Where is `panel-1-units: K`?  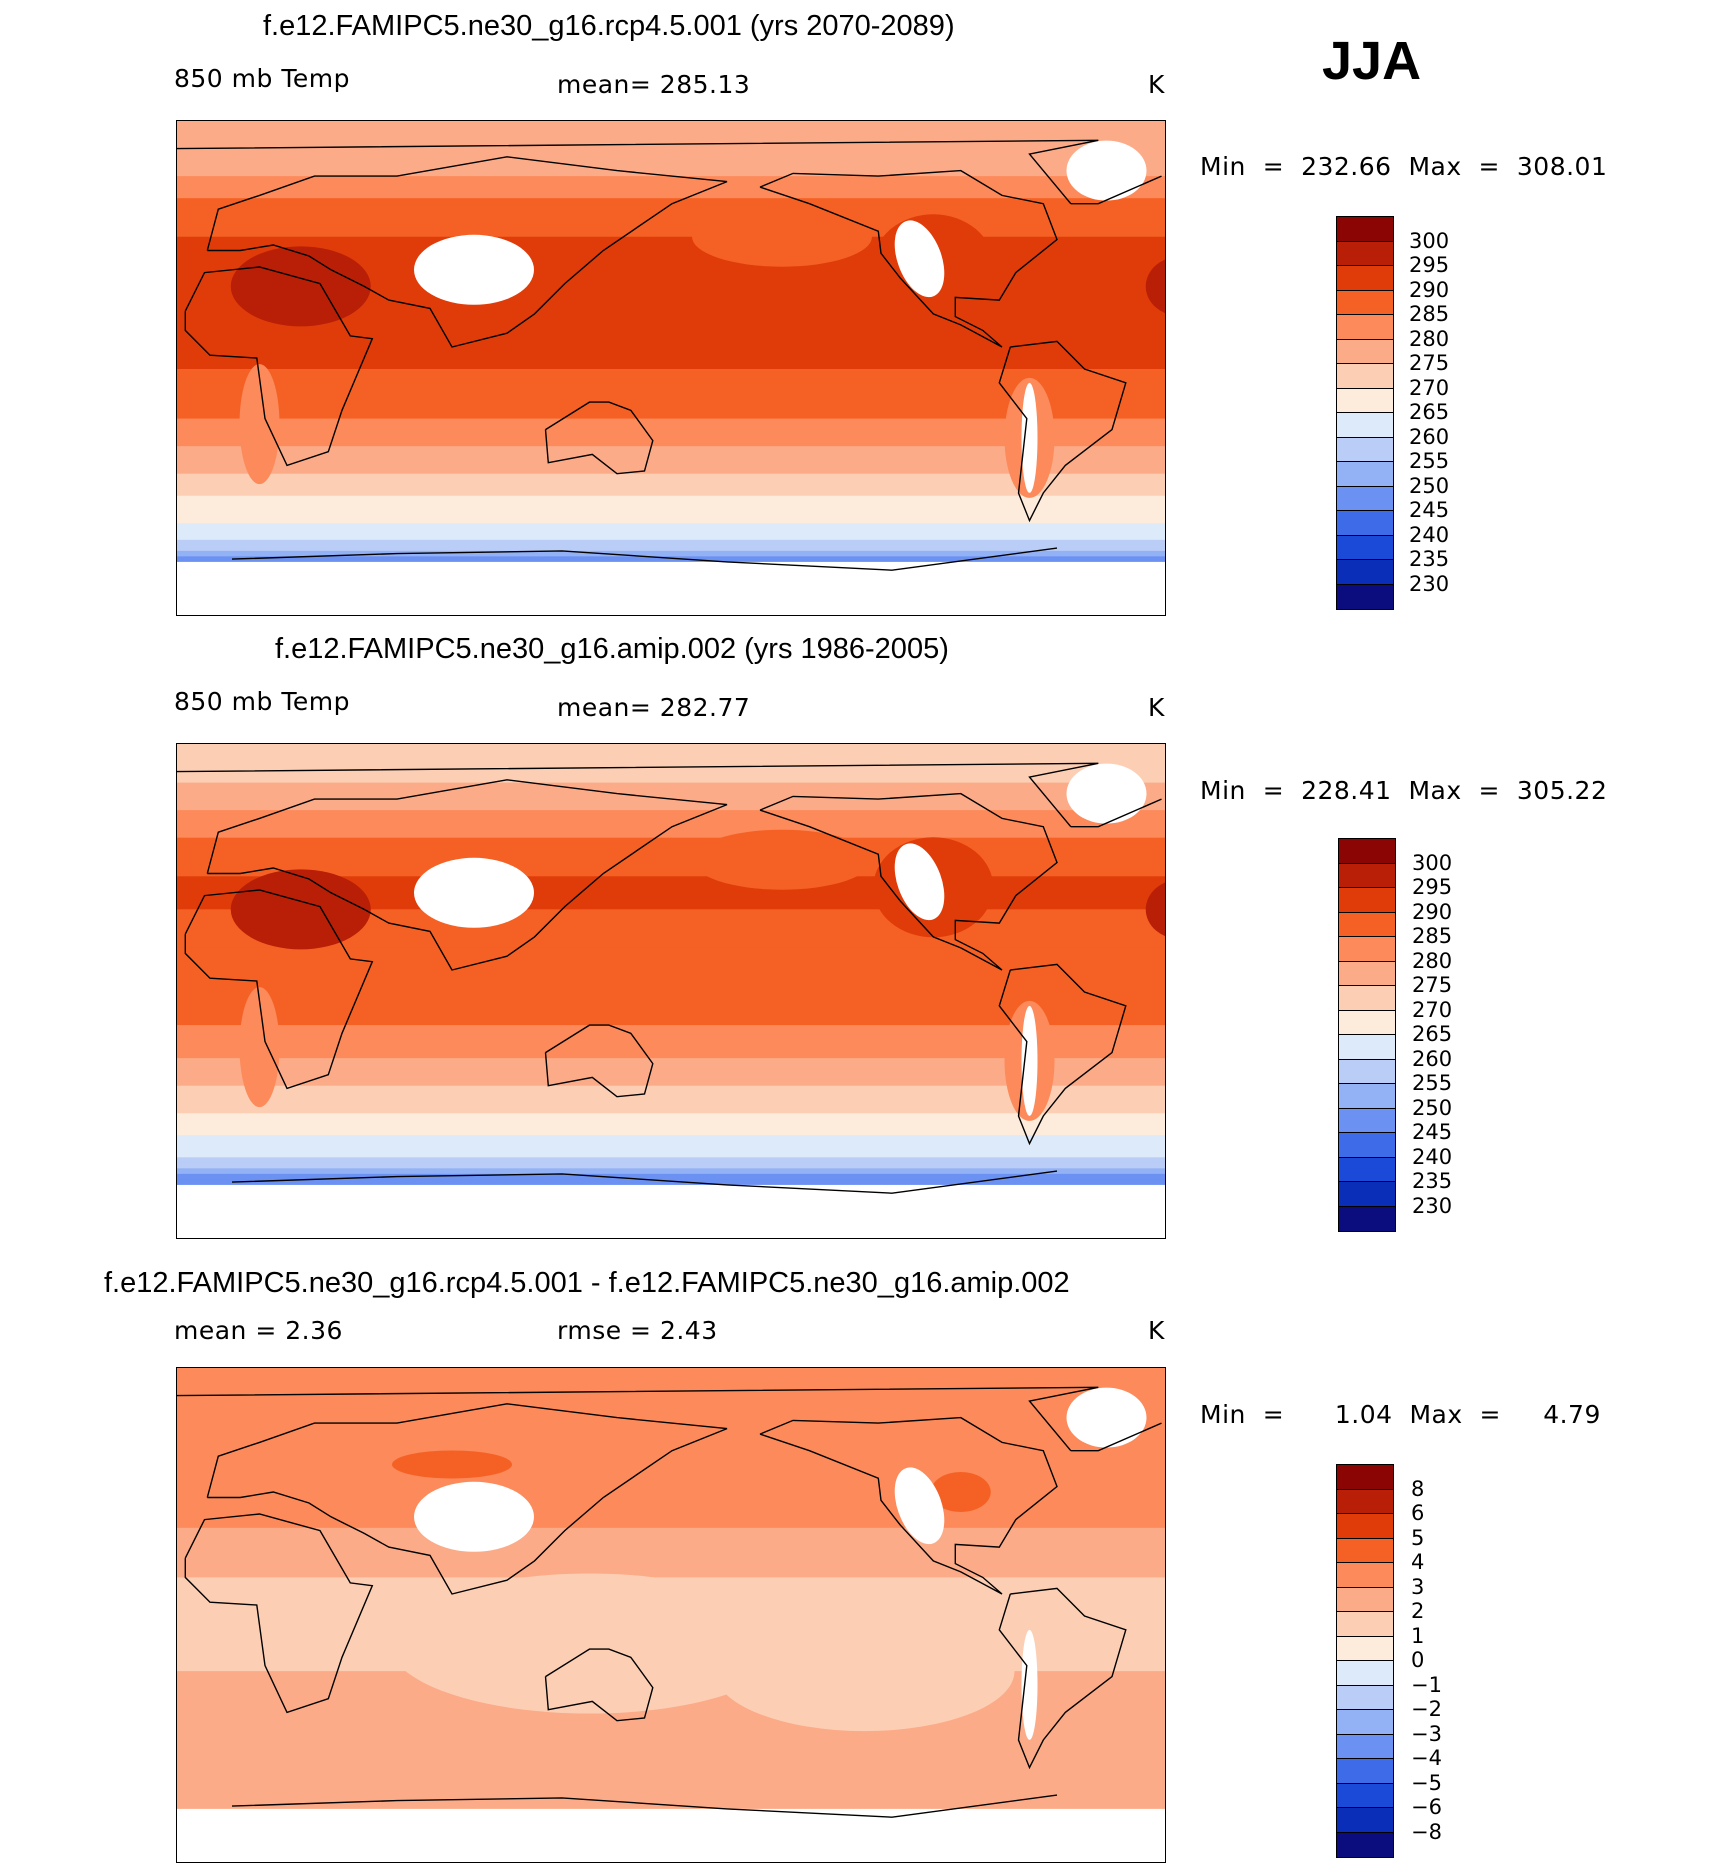 panel-1-units: K is located at coordinates (1156, 84).